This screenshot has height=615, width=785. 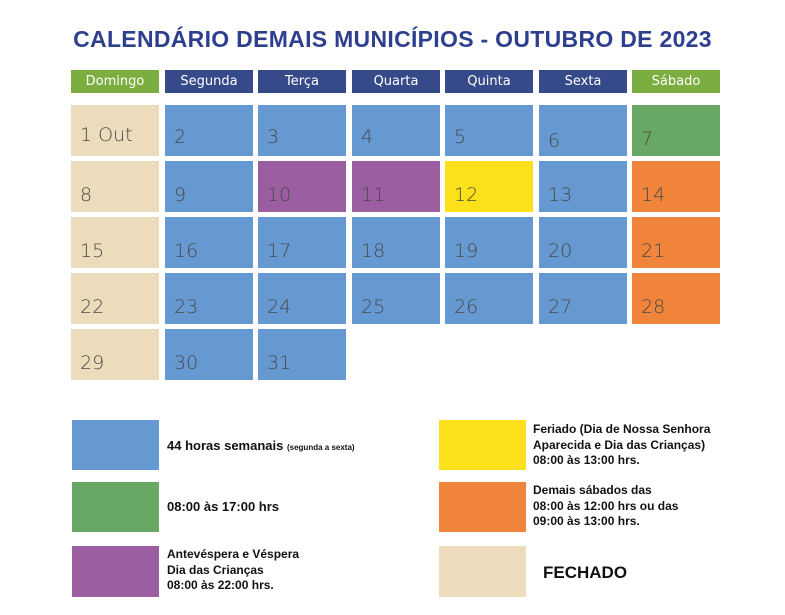 What do you see at coordinates (622, 429) in the screenshot?
I see `legend-yellow-line: Feriado (Dia de Nossa Senhora` at bounding box center [622, 429].